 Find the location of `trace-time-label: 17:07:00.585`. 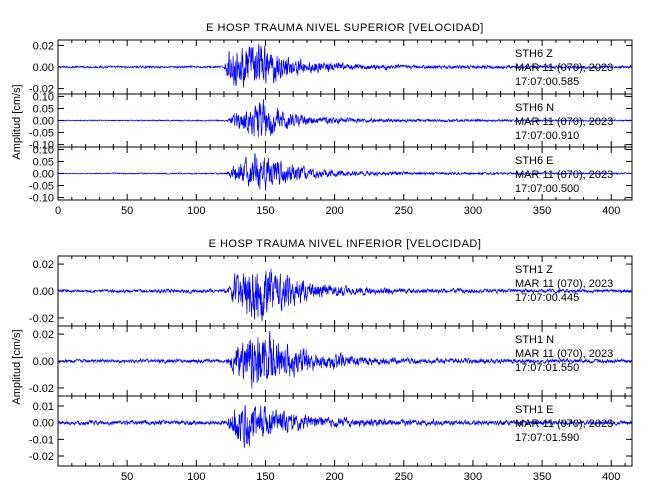

trace-time-label: 17:07:00.585 is located at coordinates (547, 82).